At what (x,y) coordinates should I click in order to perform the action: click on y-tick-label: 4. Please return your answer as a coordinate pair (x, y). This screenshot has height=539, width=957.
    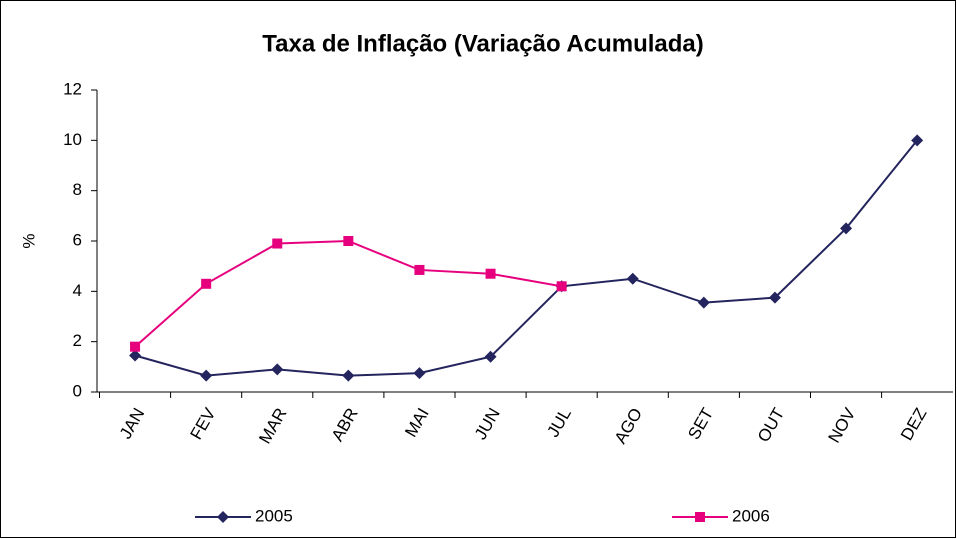
    Looking at the image, I should click on (77, 290).